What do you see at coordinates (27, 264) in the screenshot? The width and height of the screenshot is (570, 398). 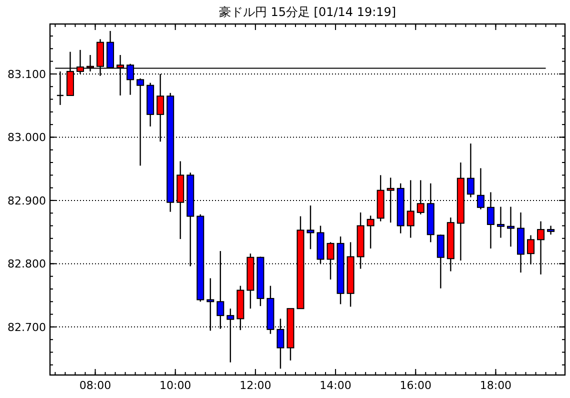 I see `y-tick-label: 82.800` at bounding box center [27, 264].